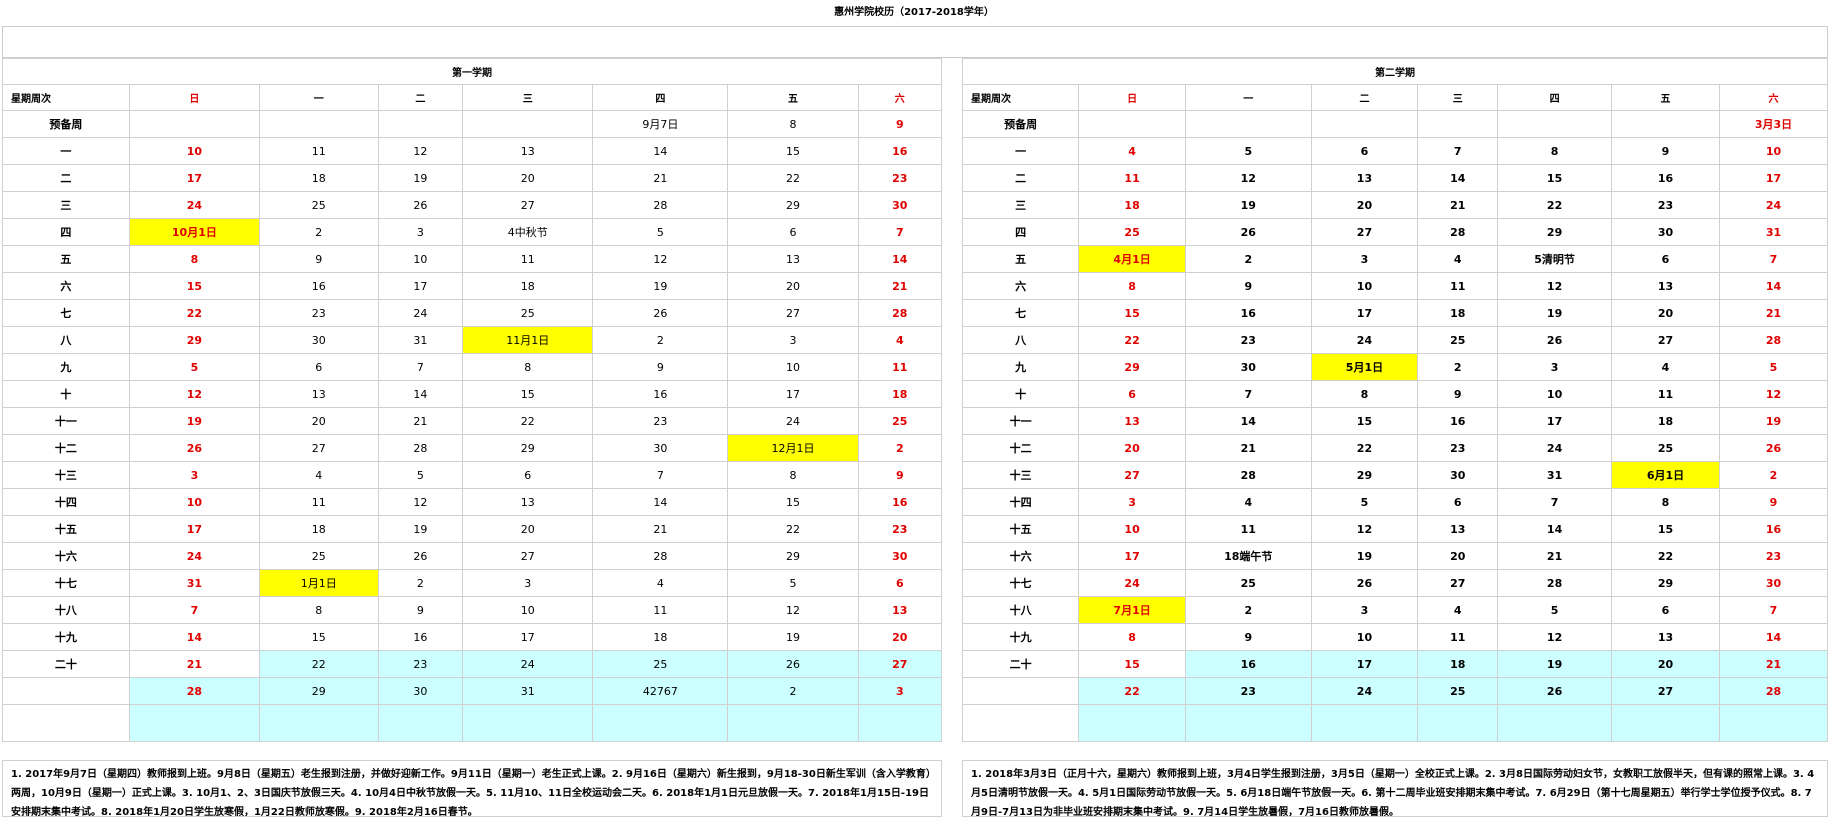 The width and height of the screenshot is (1837, 817). I want to click on week-row: 十九 14 15 16 17 18 19 20, so click(472, 637).